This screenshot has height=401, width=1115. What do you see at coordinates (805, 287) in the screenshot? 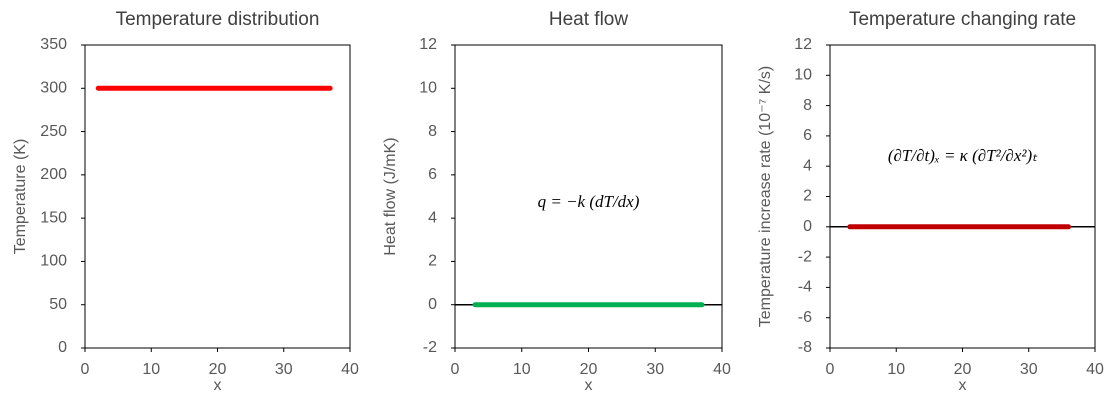
I see `y-tick-label: -4` at bounding box center [805, 287].